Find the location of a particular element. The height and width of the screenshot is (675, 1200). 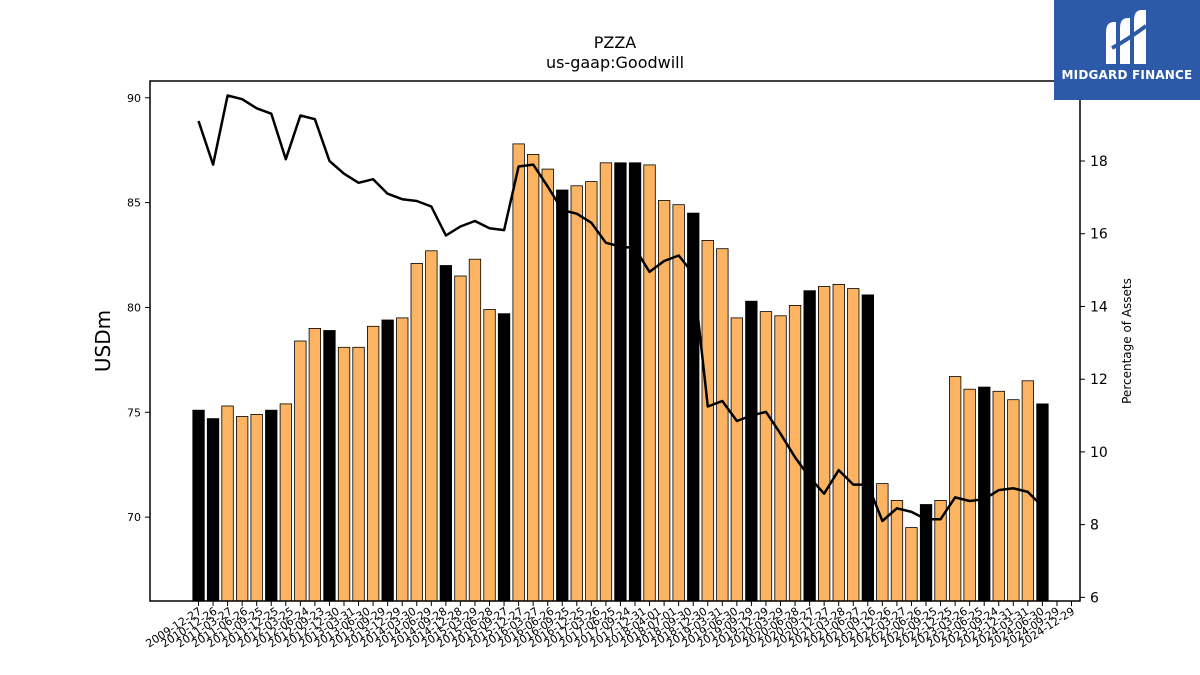

y-tick-label: 85 is located at coordinates (134, 203).